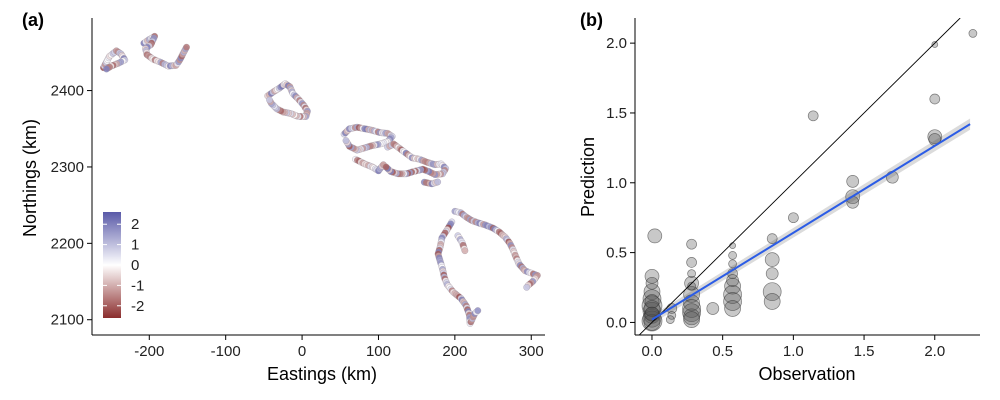 The height and width of the screenshot is (400, 1000). Describe the element at coordinates (67, 243) in the screenshot. I see `y-tick-label: 2200` at that location.